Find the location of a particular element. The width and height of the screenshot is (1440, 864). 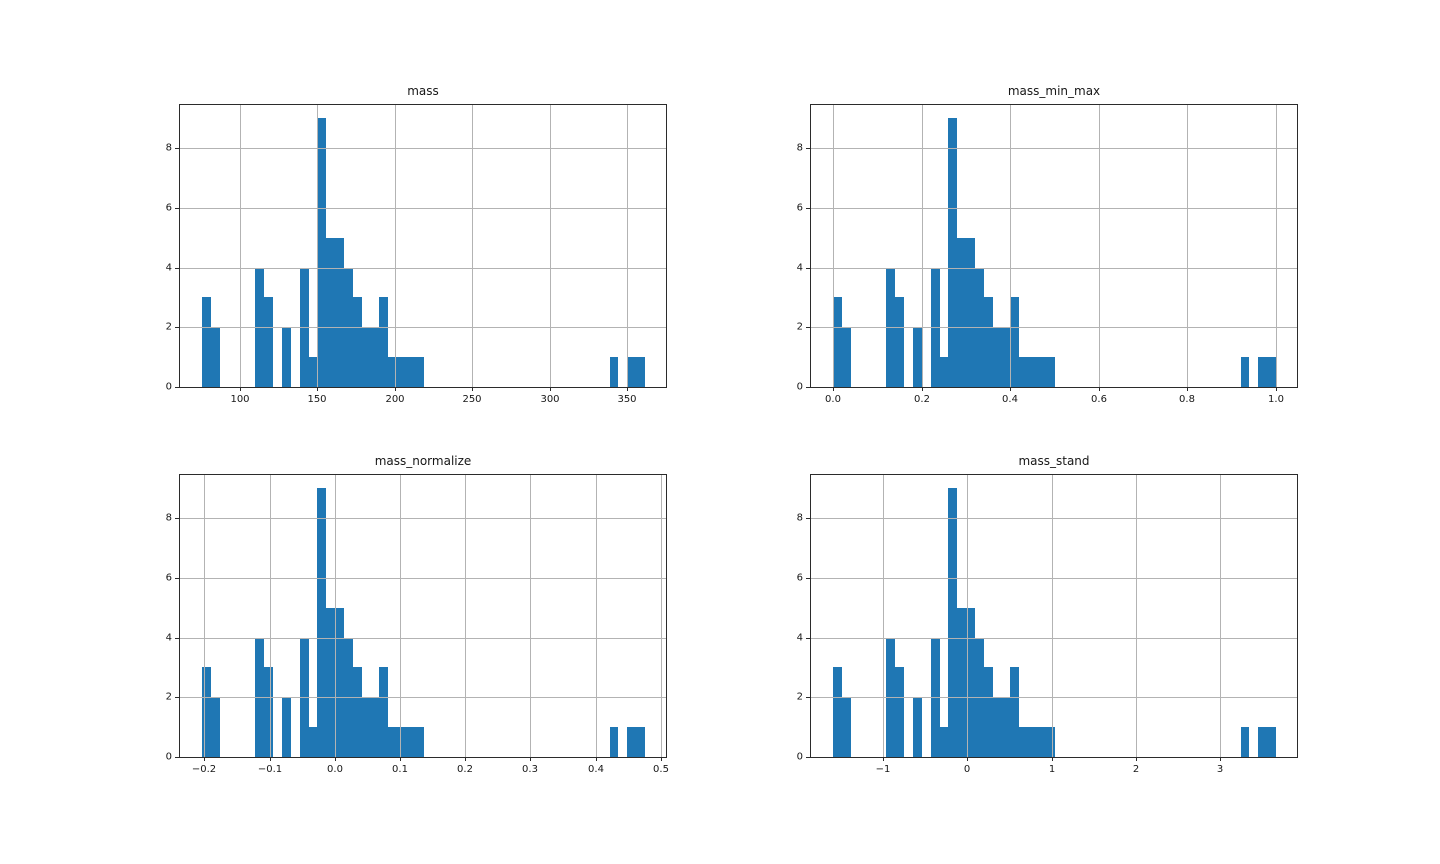

y-tick-label: 2 is located at coordinates (799, 327).